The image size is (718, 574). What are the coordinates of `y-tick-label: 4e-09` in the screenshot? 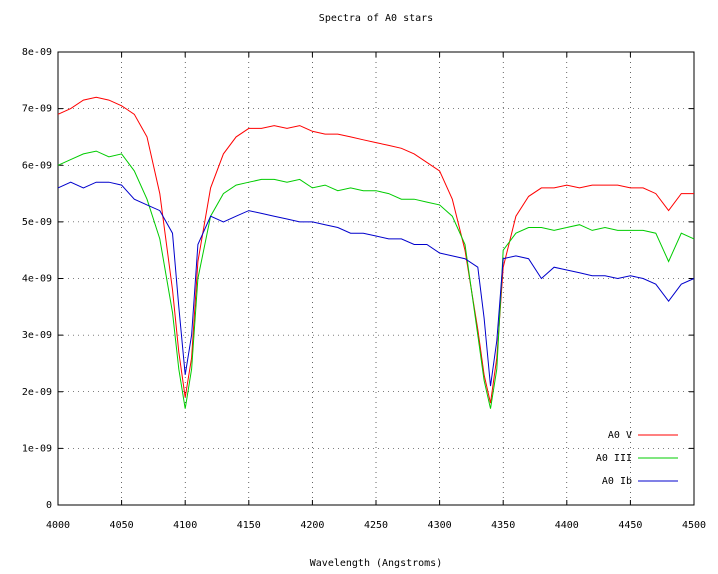 It's located at (37, 279).